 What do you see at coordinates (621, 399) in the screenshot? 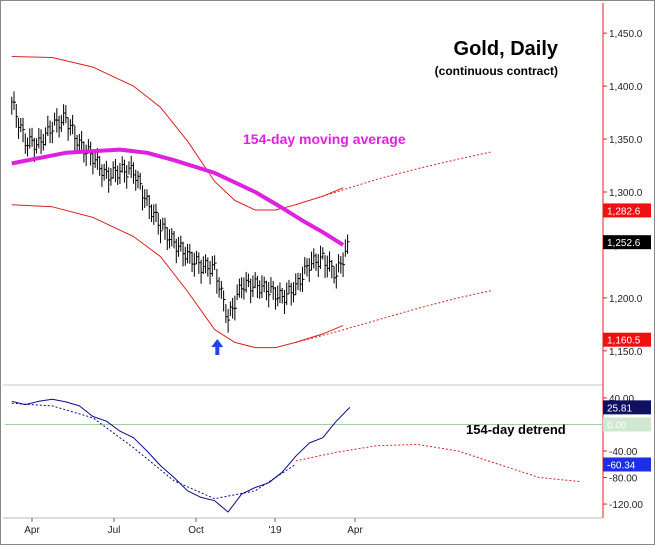
I see `detrend-tick-label: 40.00` at bounding box center [621, 399].